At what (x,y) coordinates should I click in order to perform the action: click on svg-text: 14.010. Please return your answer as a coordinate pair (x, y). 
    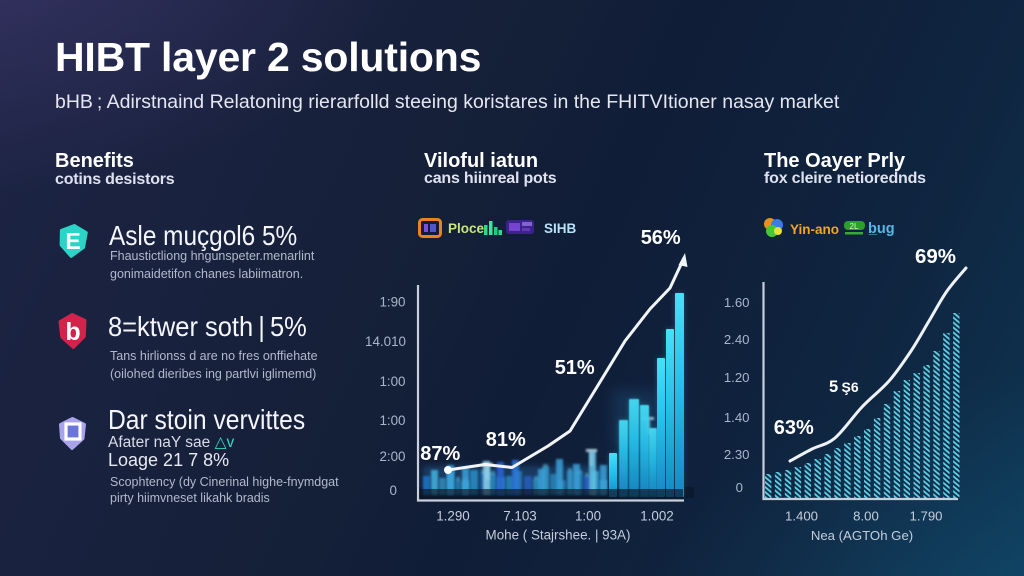
    Looking at the image, I should click on (385, 341).